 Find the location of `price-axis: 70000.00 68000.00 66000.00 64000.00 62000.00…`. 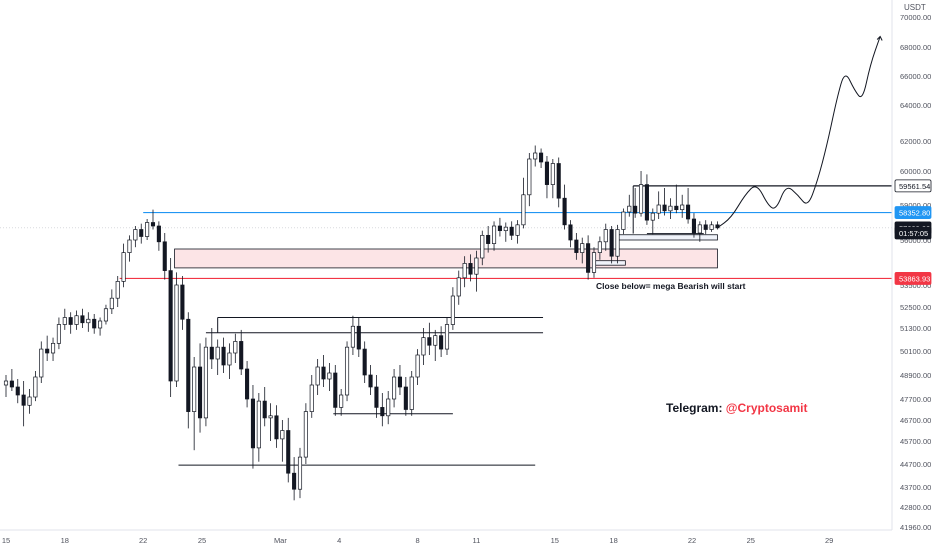

price-axis: 70000.00 68000.00 66000.00 64000.00 62000.00… is located at coordinates (915, 272).